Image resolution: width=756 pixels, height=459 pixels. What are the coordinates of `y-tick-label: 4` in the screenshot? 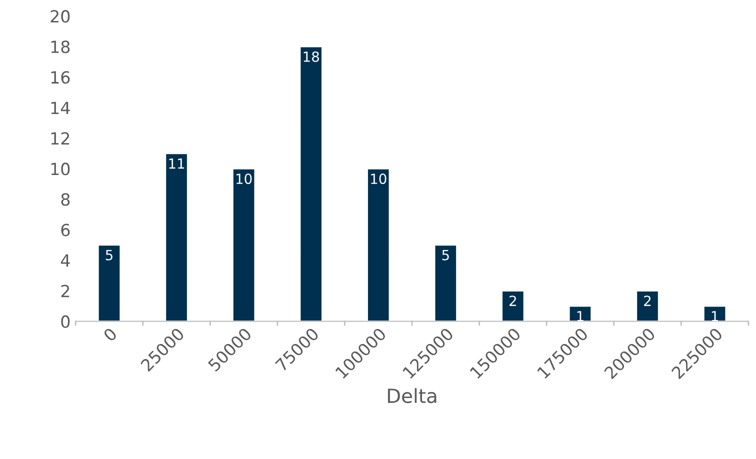 It's located at (65, 260).